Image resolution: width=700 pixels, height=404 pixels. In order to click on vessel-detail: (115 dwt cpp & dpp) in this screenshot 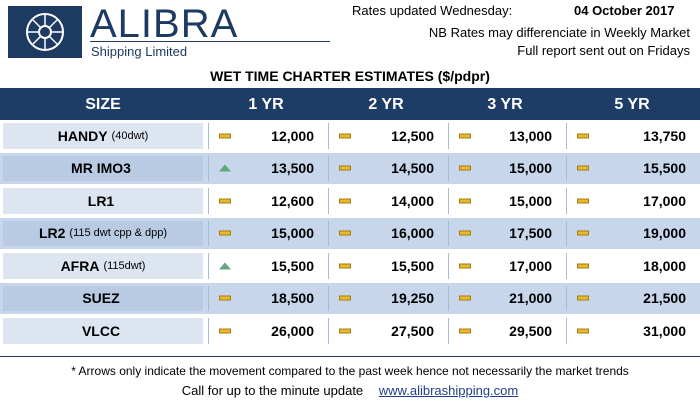, I will do `click(118, 233)`.